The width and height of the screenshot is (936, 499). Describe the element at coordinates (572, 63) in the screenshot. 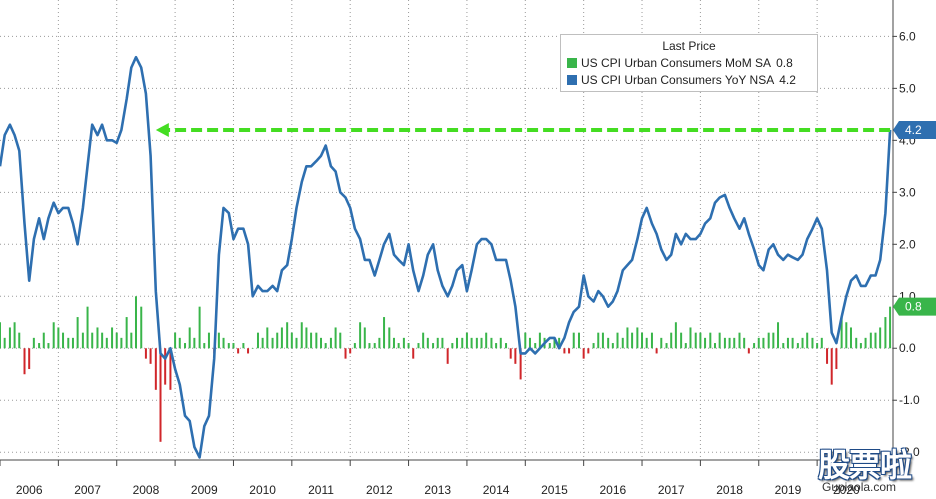

I see `legend-swatch-mom` at that location.